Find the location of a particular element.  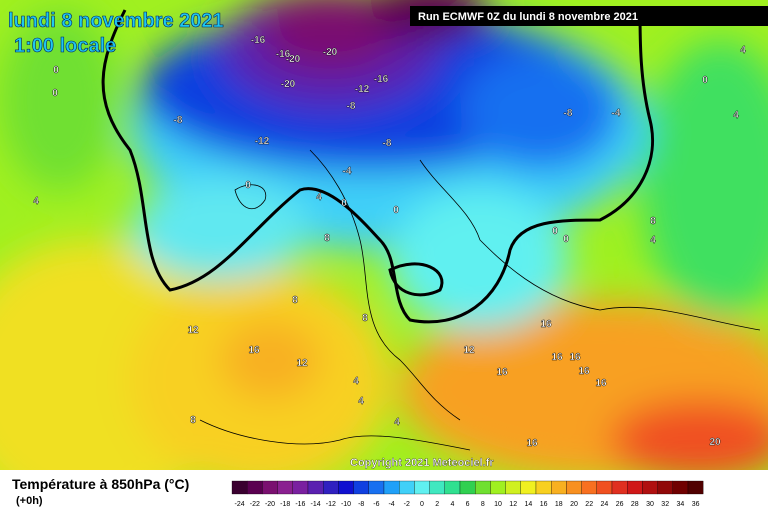

time-title: 1:00 locale is located at coordinates (65, 46).